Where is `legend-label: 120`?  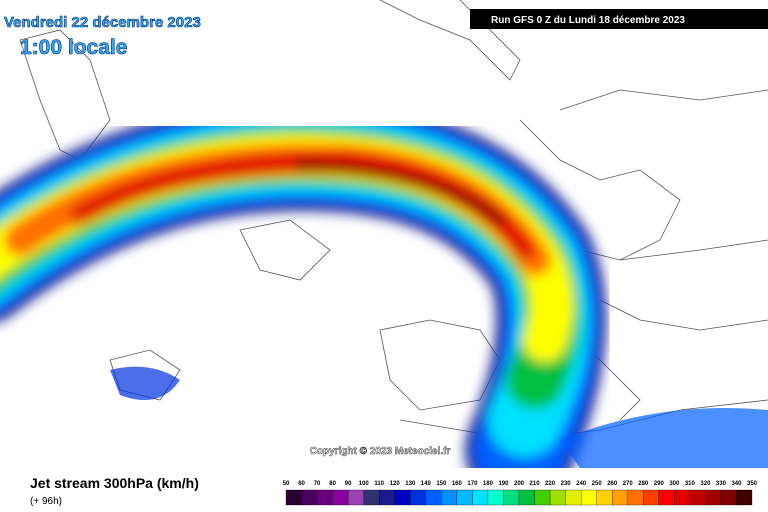 legend-label: 120 is located at coordinates (395, 484).